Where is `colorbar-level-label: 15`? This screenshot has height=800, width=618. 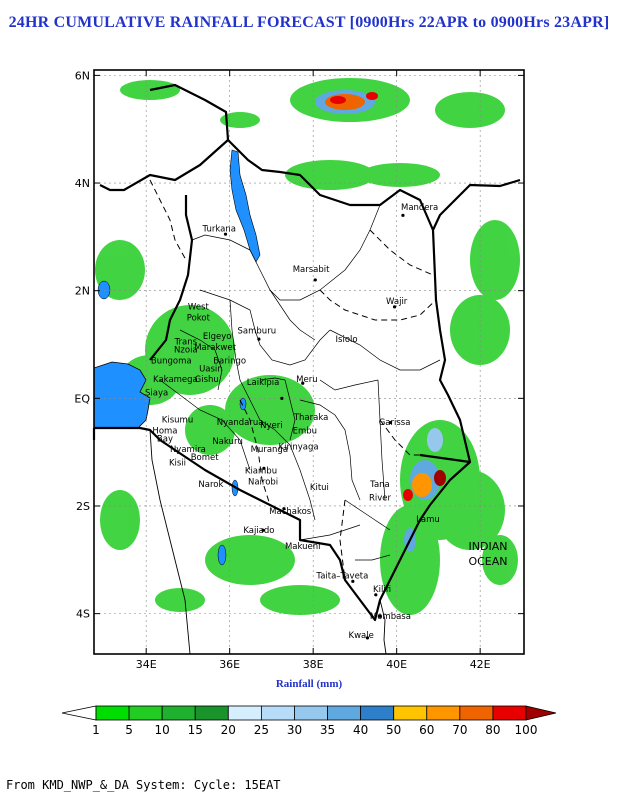
colorbar-level-label: 15 is located at coordinates (195, 730).